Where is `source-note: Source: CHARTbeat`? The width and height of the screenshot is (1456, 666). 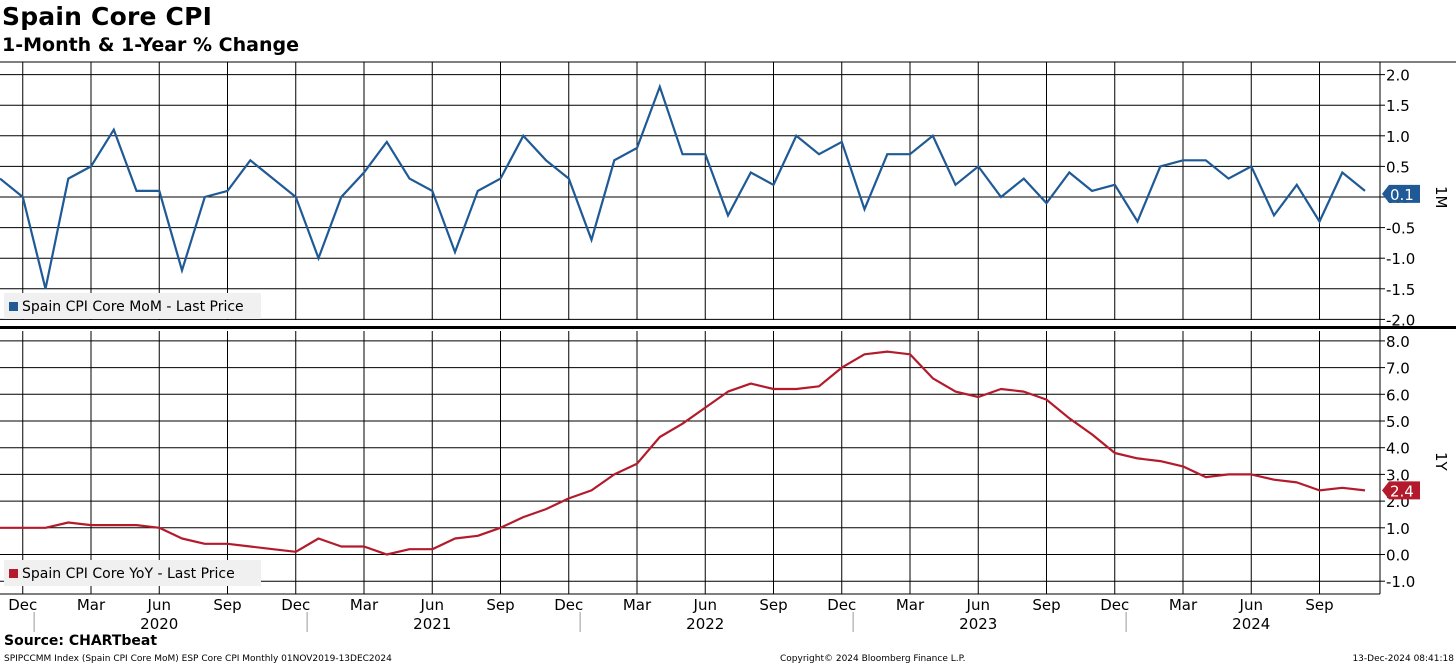
source-note: Source: CHARTbeat is located at coordinates (81, 641).